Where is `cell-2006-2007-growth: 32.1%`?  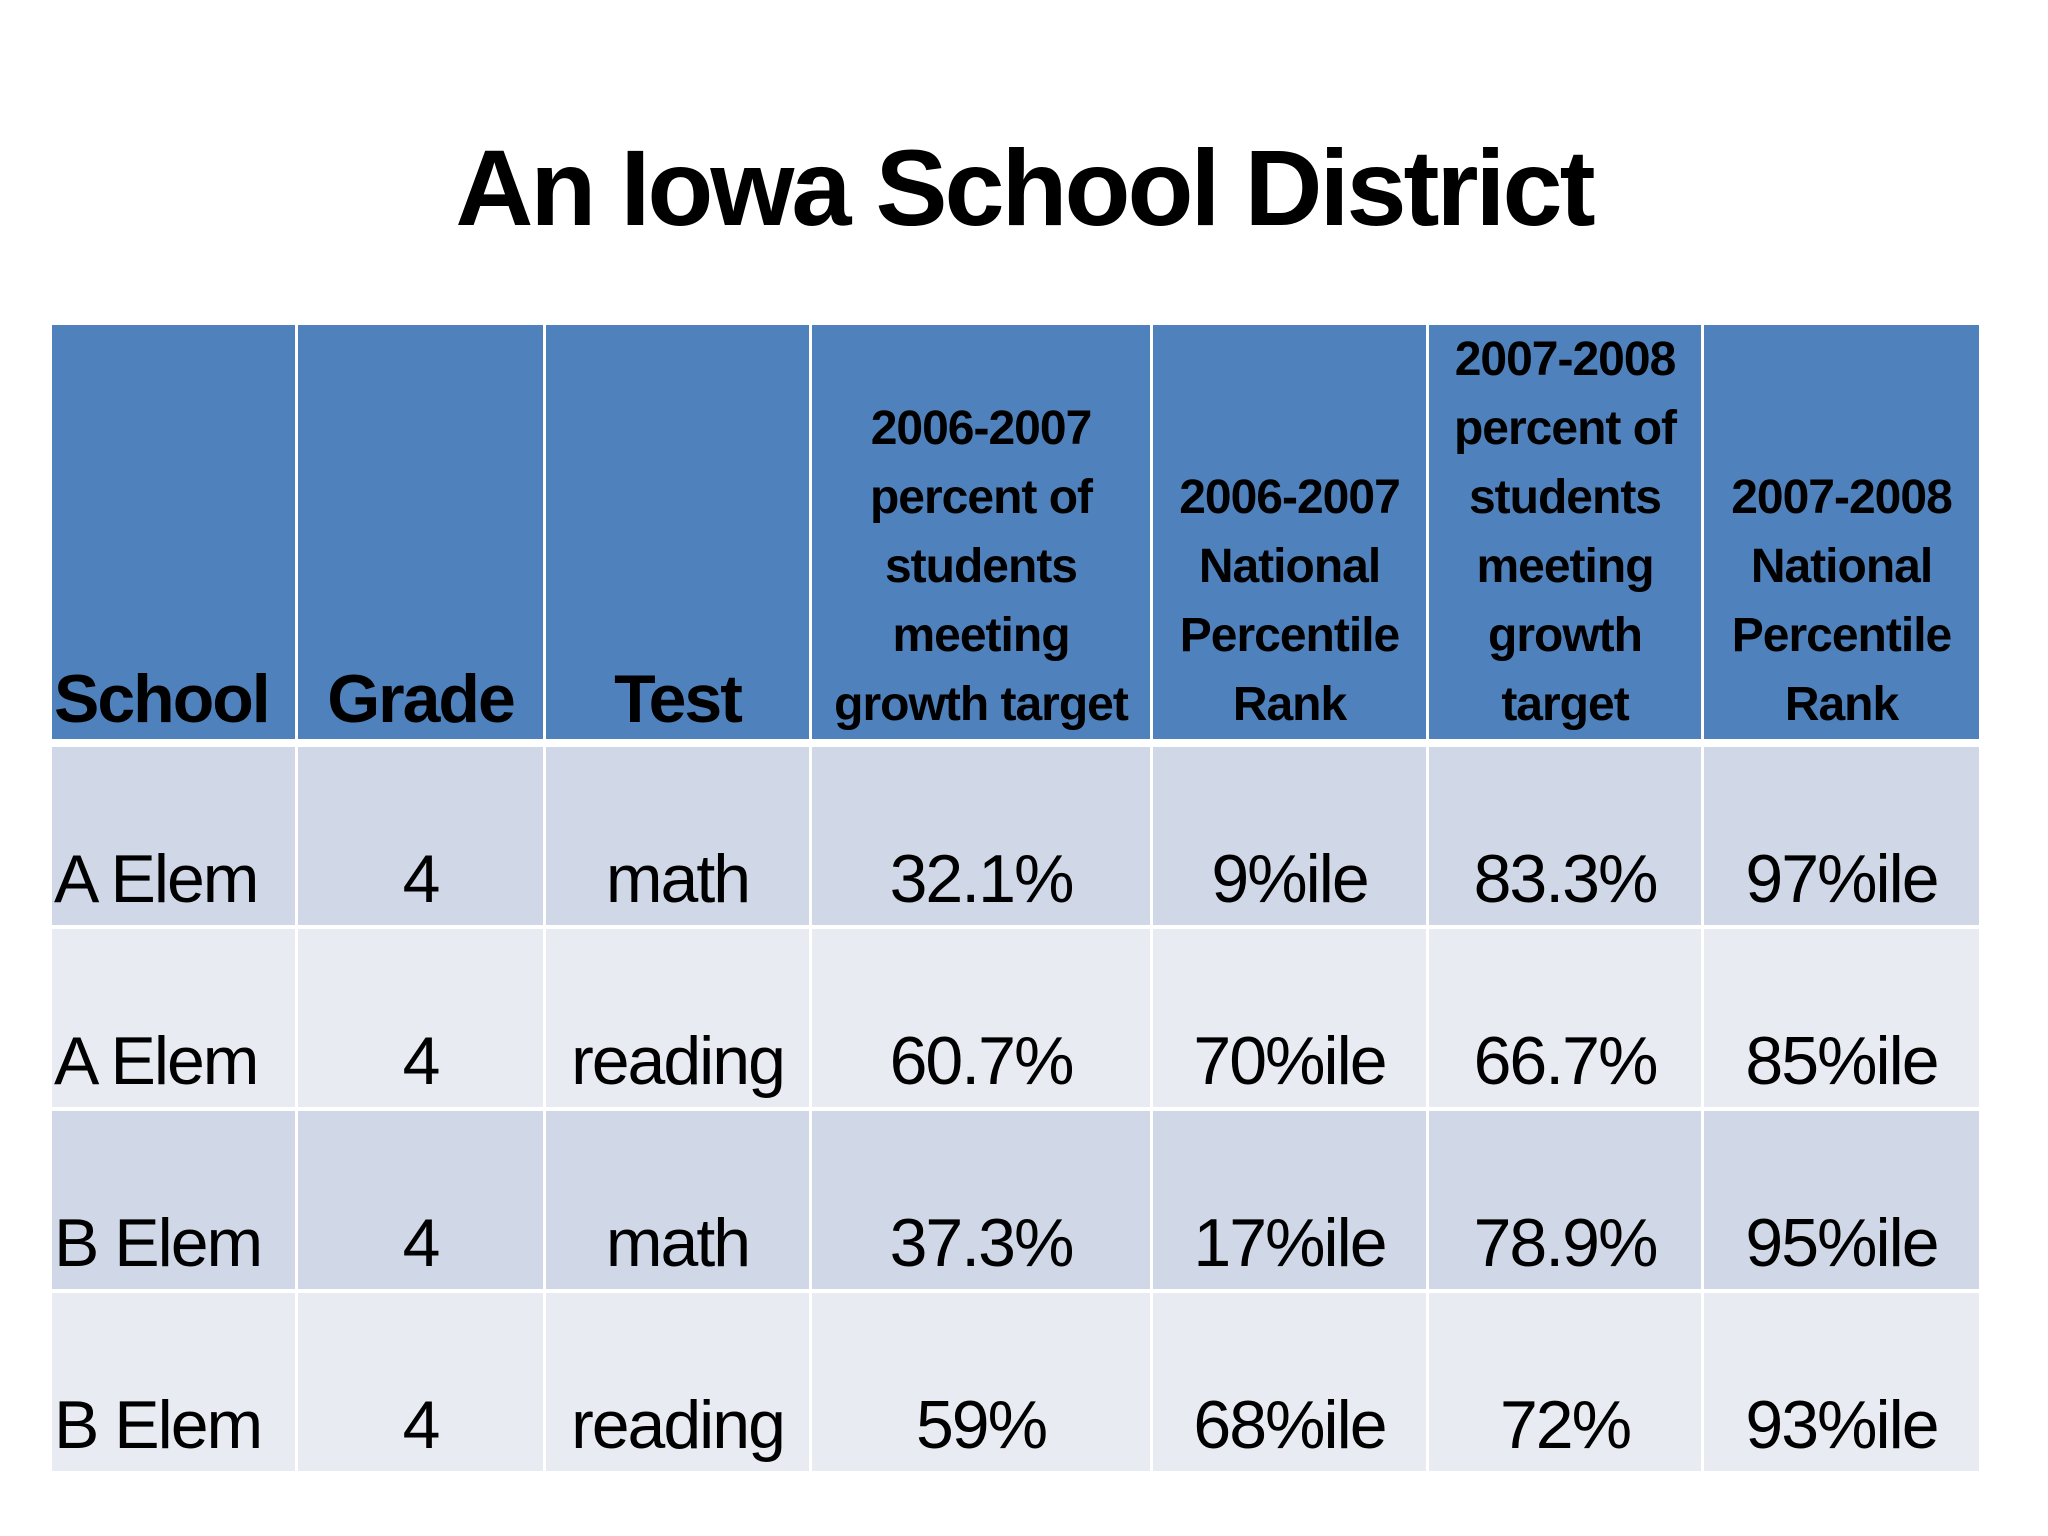
cell-2006-2007-growth: 32.1% is located at coordinates (982, 838).